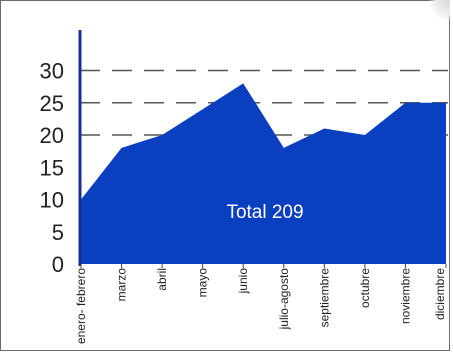  Describe the element at coordinates (324, 298) in the screenshot. I see `x-label-6: septiembre` at that location.